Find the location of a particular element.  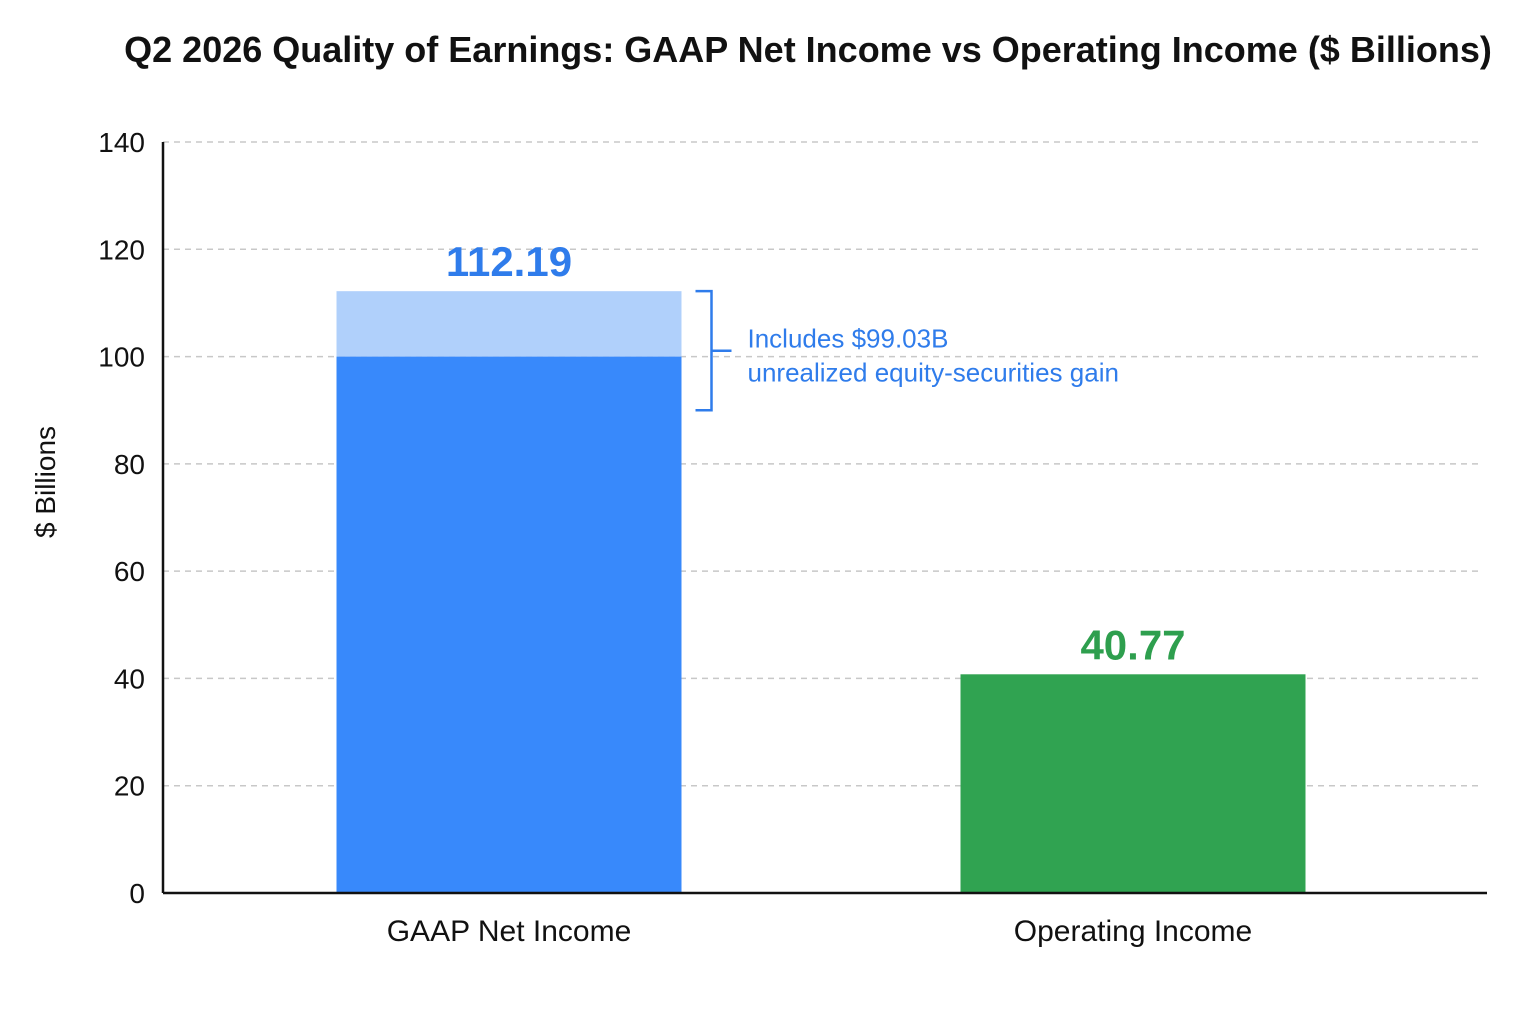

data-label: 40.77 is located at coordinates (1132, 644).